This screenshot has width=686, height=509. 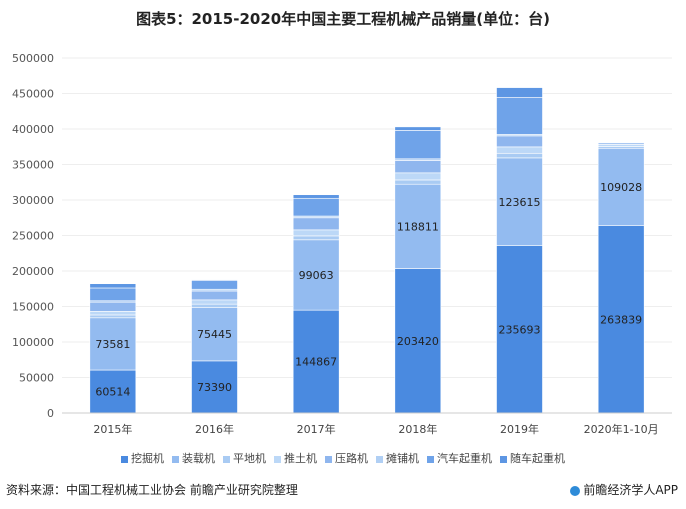 I want to click on legend-label: 摊铺机, so click(x=402, y=458).